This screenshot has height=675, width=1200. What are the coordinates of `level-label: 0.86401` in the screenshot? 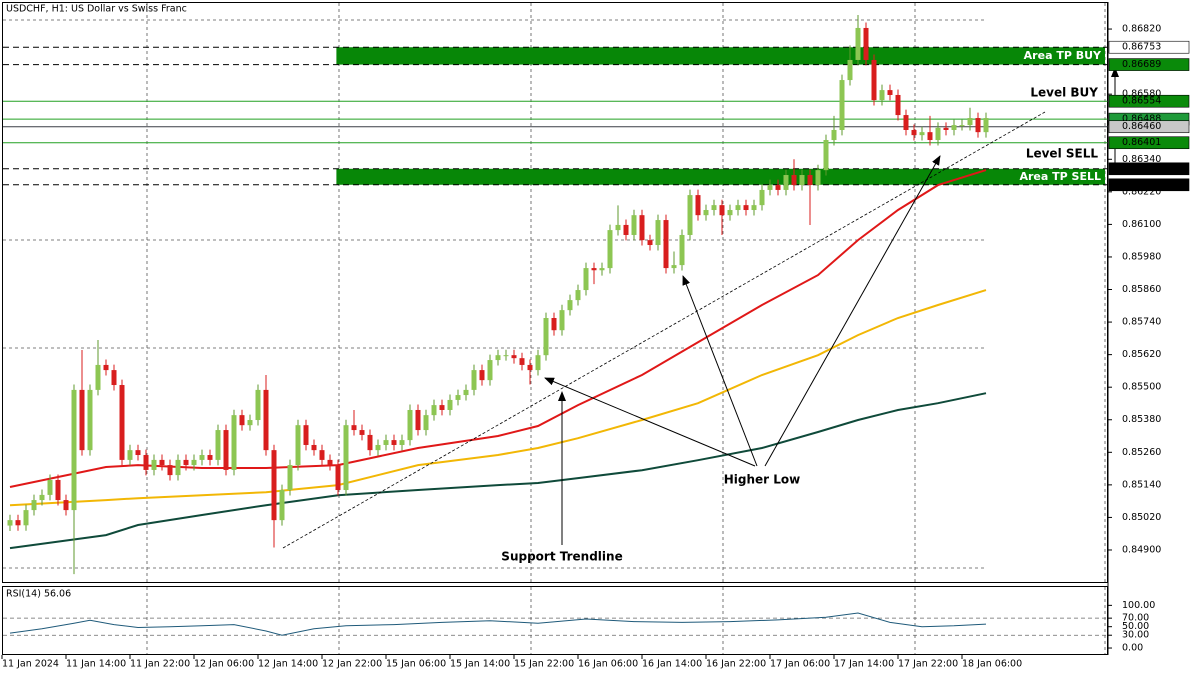 It's located at (1141, 142).